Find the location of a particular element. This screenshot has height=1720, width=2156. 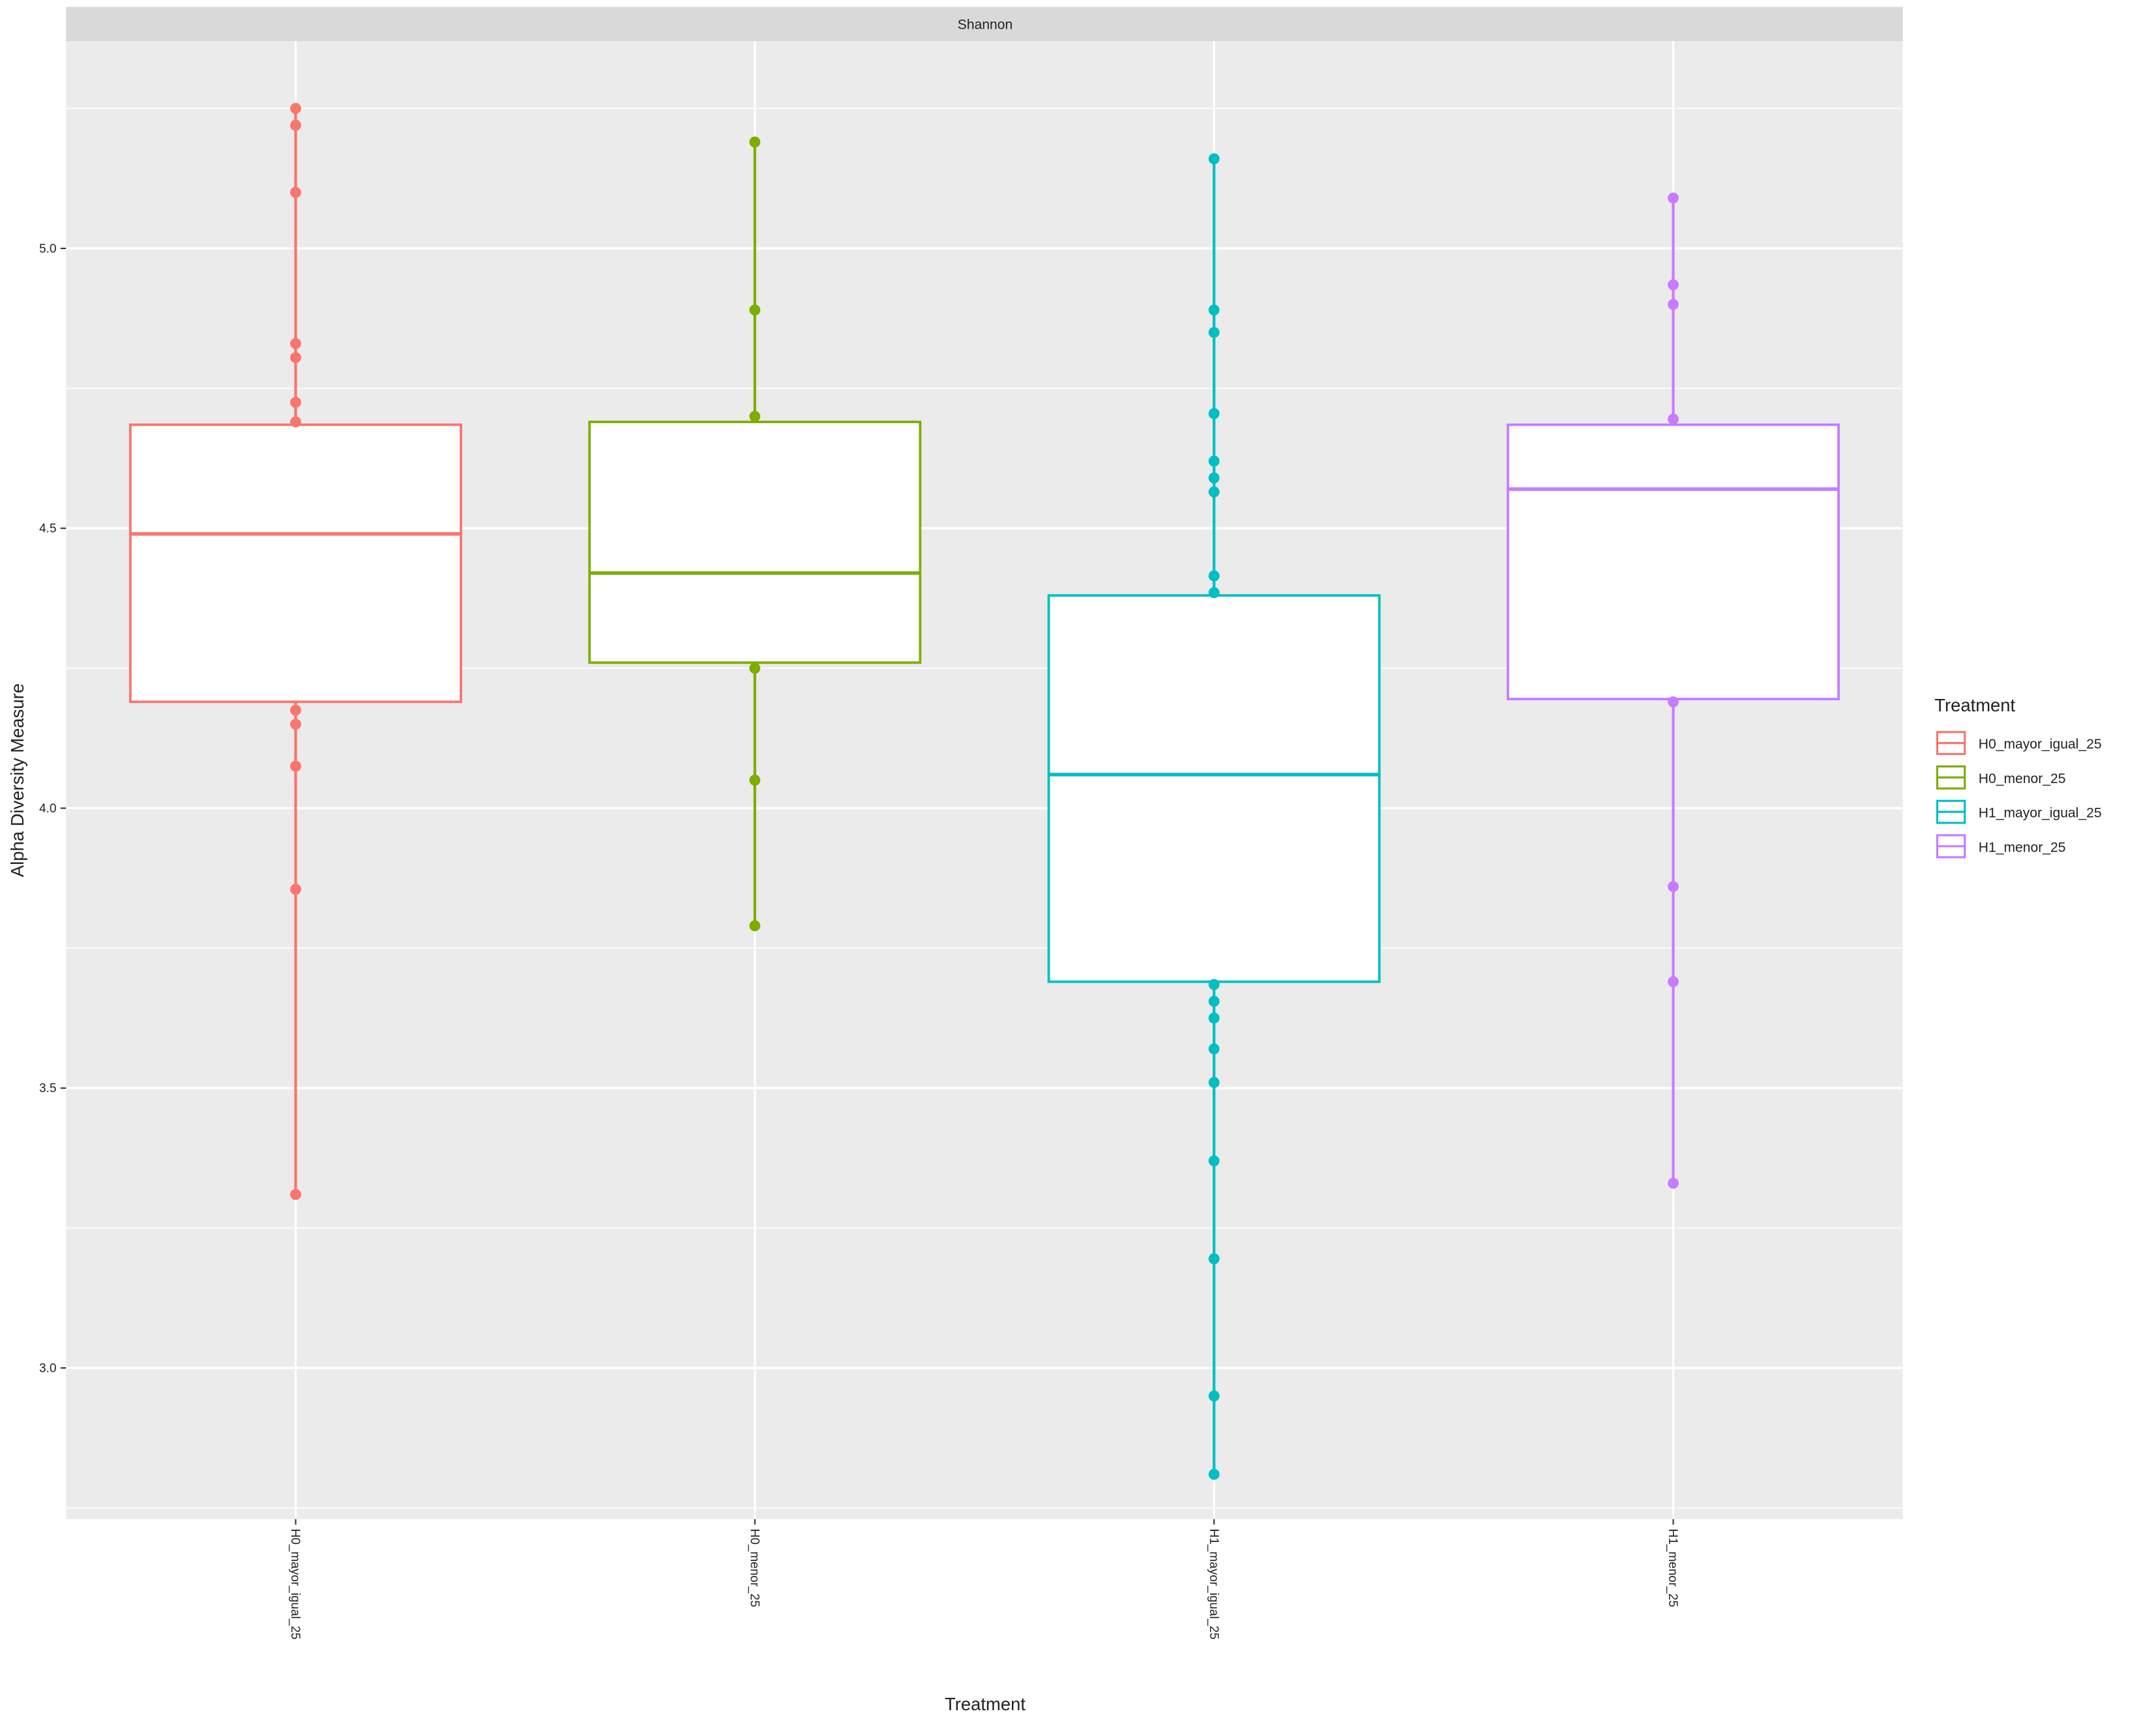

legend-label: H1_menor_25 is located at coordinates (2022, 847).